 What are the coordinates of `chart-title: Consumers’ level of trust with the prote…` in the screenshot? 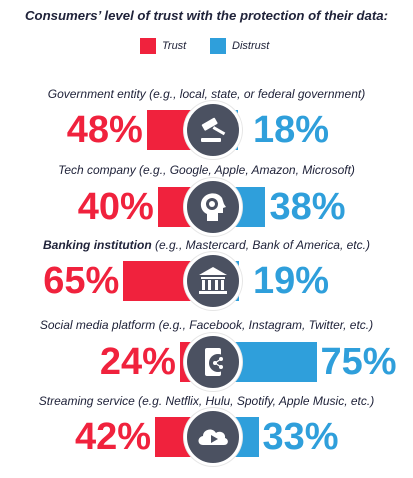 It's located at (206, 15).